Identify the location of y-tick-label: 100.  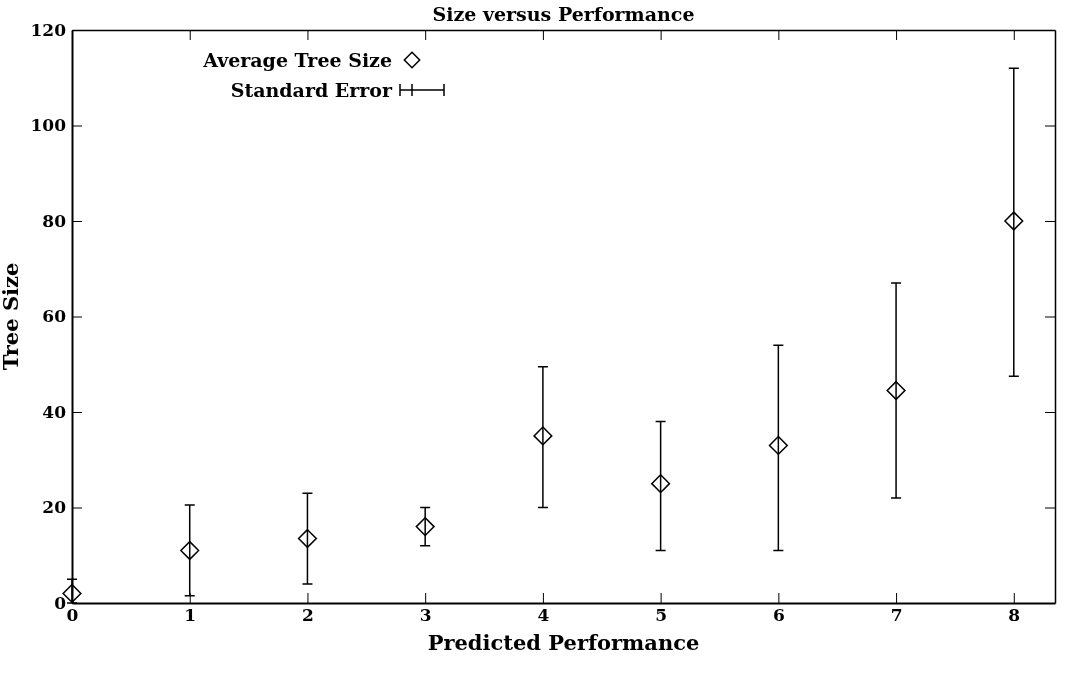
(48, 125).